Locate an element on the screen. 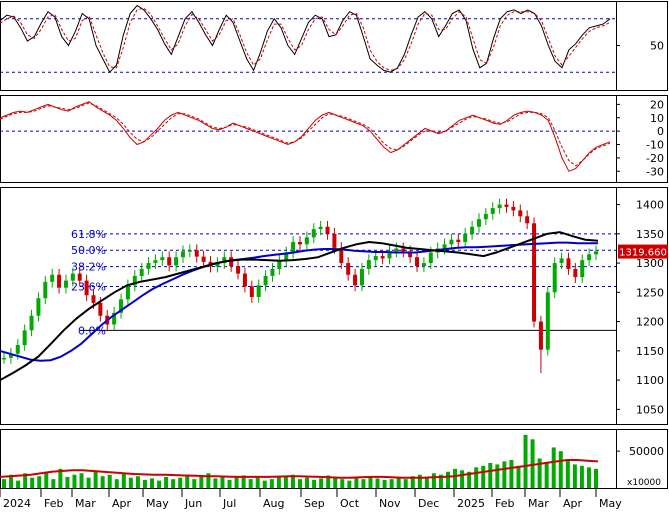 The height and width of the screenshot is (517, 669). y-tick-label: 1350 is located at coordinates (650, 234).